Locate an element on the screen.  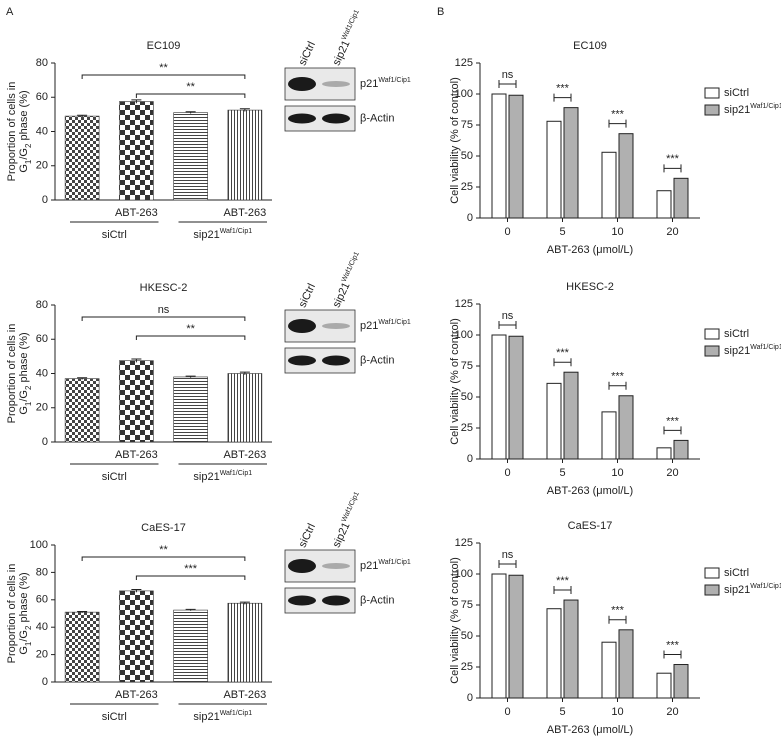
blot-row-label-sup: Waf1/Cip1 is located at coordinates (394, 80).